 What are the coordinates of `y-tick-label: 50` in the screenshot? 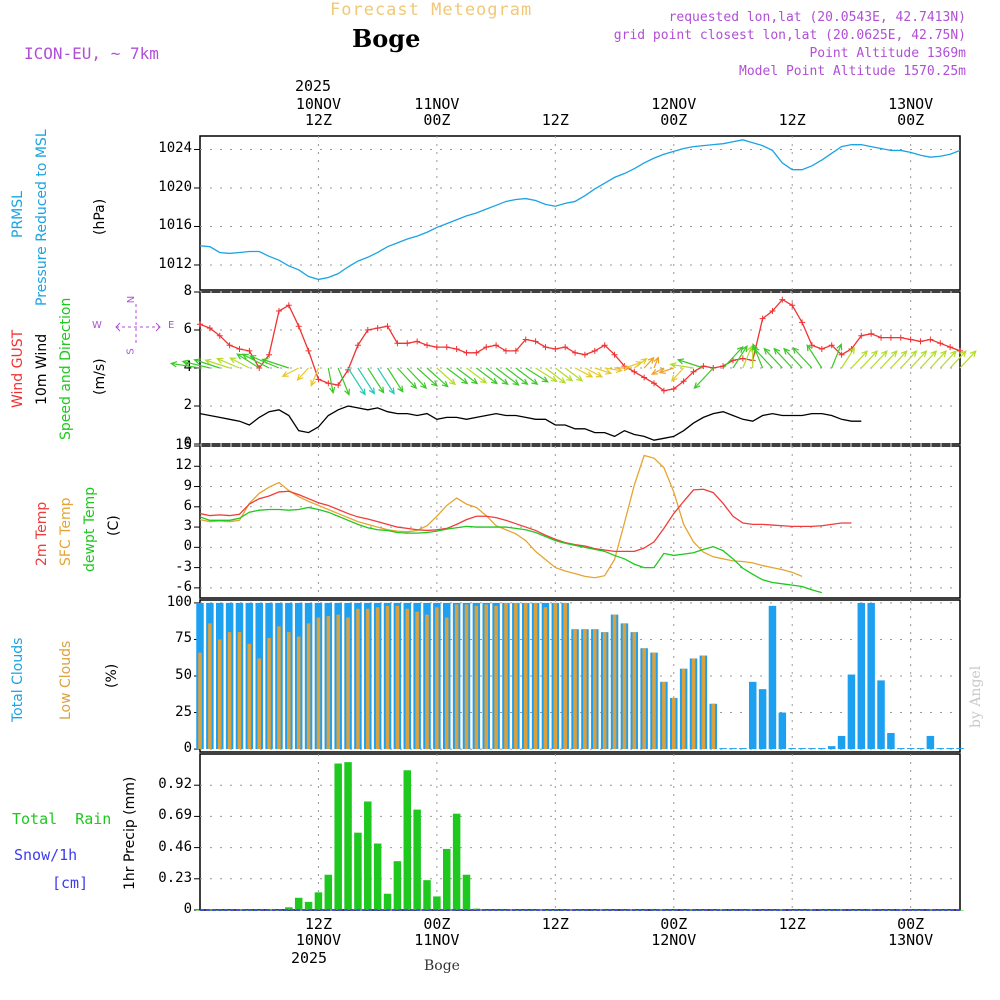 It's located at (183, 675).